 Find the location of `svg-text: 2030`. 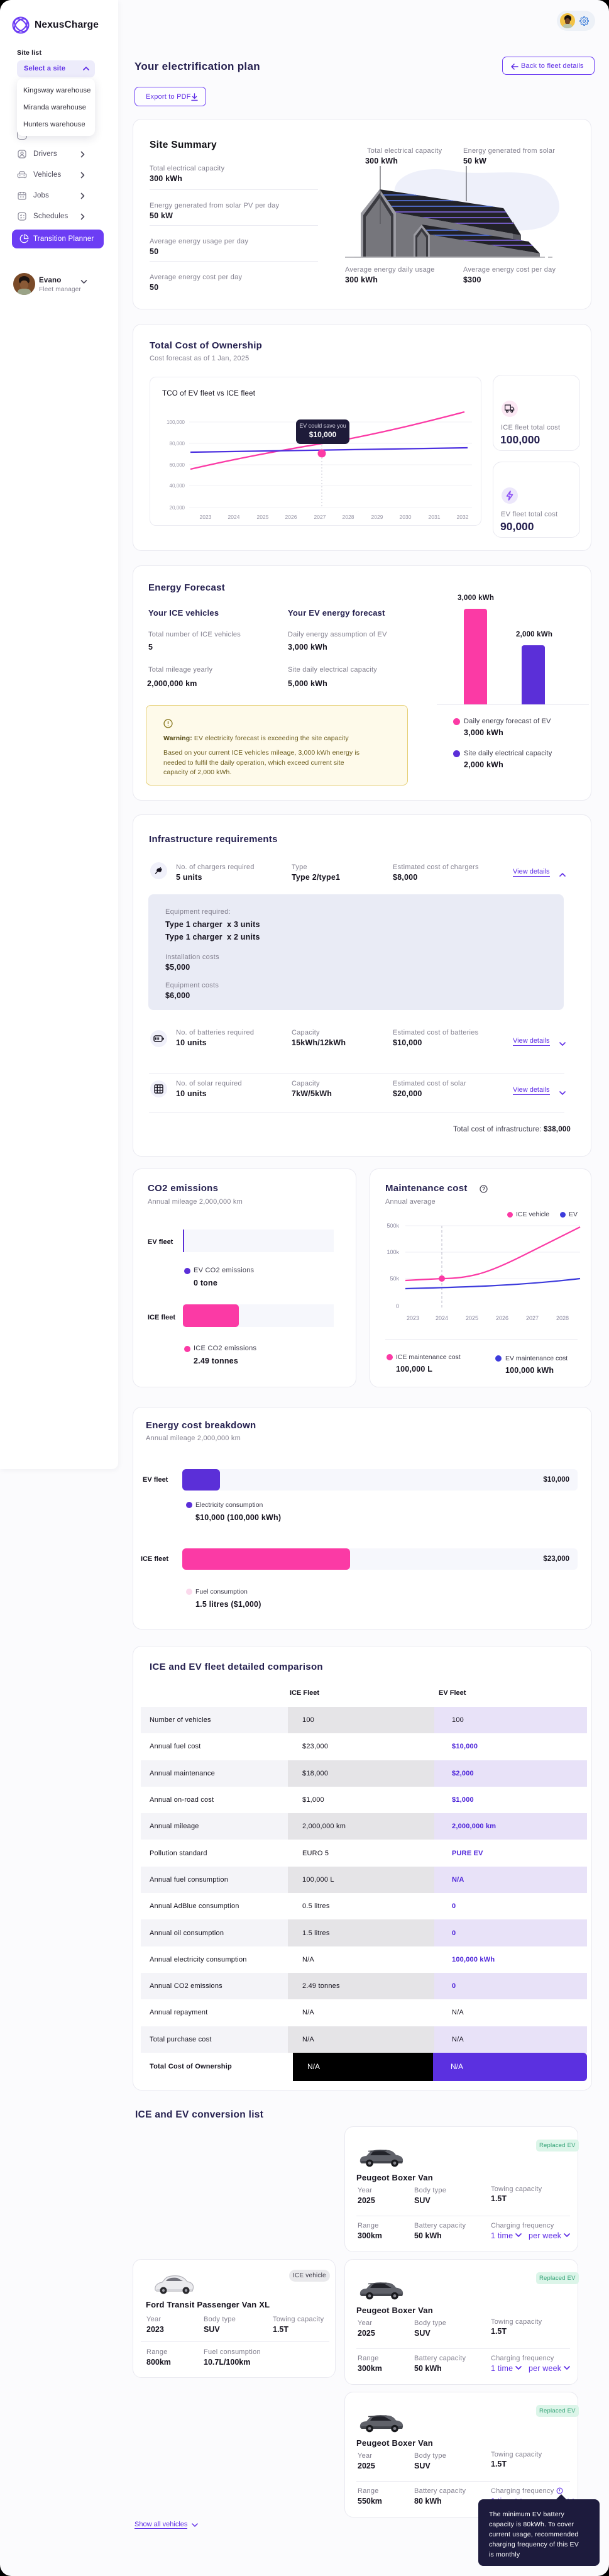

svg-text: 2030 is located at coordinates (406, 517).